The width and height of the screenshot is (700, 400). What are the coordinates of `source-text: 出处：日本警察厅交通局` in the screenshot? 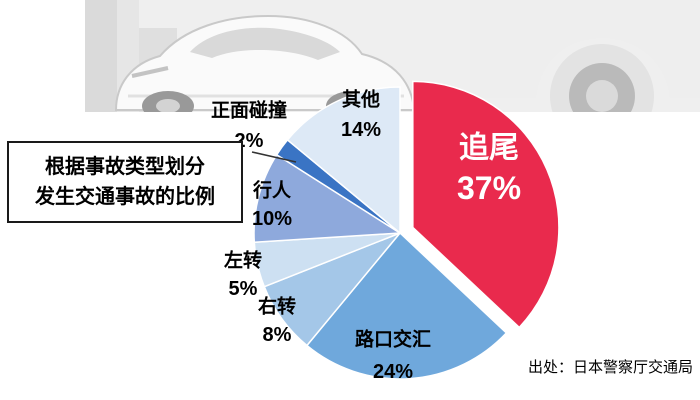 It's located at (610, 367).